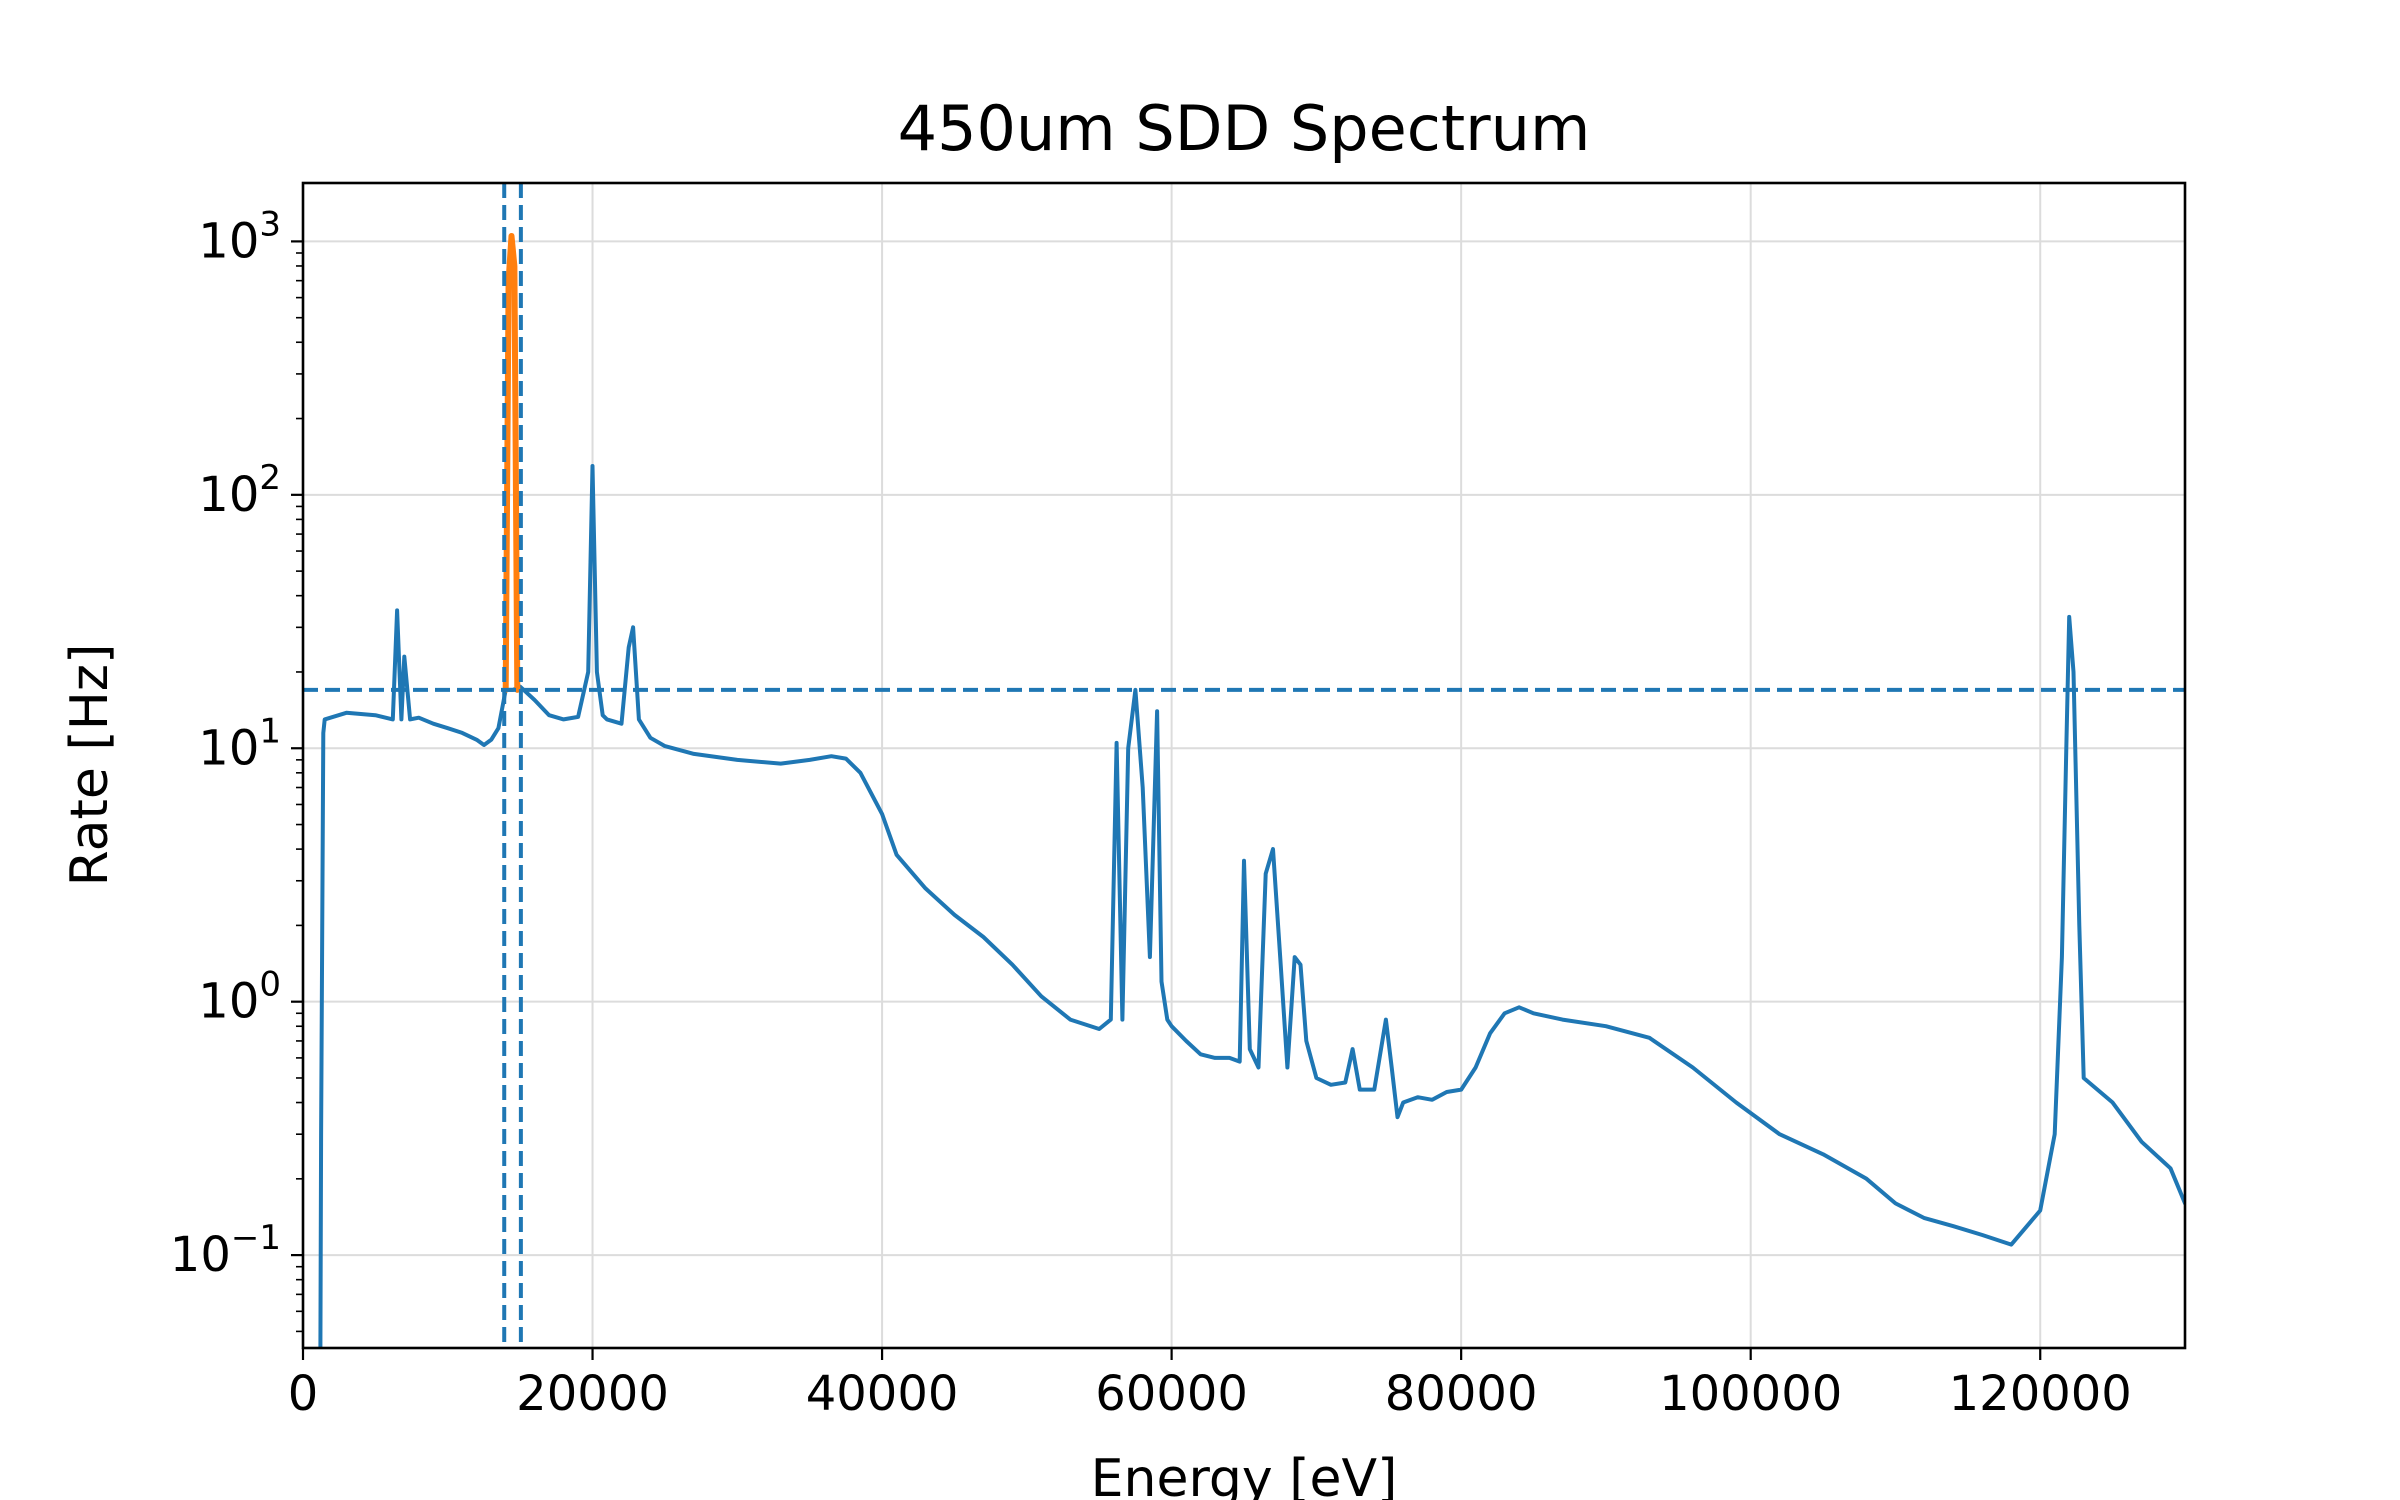 The width and height of the screenshot is (2400, 1500). Describe the element at coordinates (1244, 1474) in the screenshot. I see `x-axis-label: Energy [eV]` at that location.